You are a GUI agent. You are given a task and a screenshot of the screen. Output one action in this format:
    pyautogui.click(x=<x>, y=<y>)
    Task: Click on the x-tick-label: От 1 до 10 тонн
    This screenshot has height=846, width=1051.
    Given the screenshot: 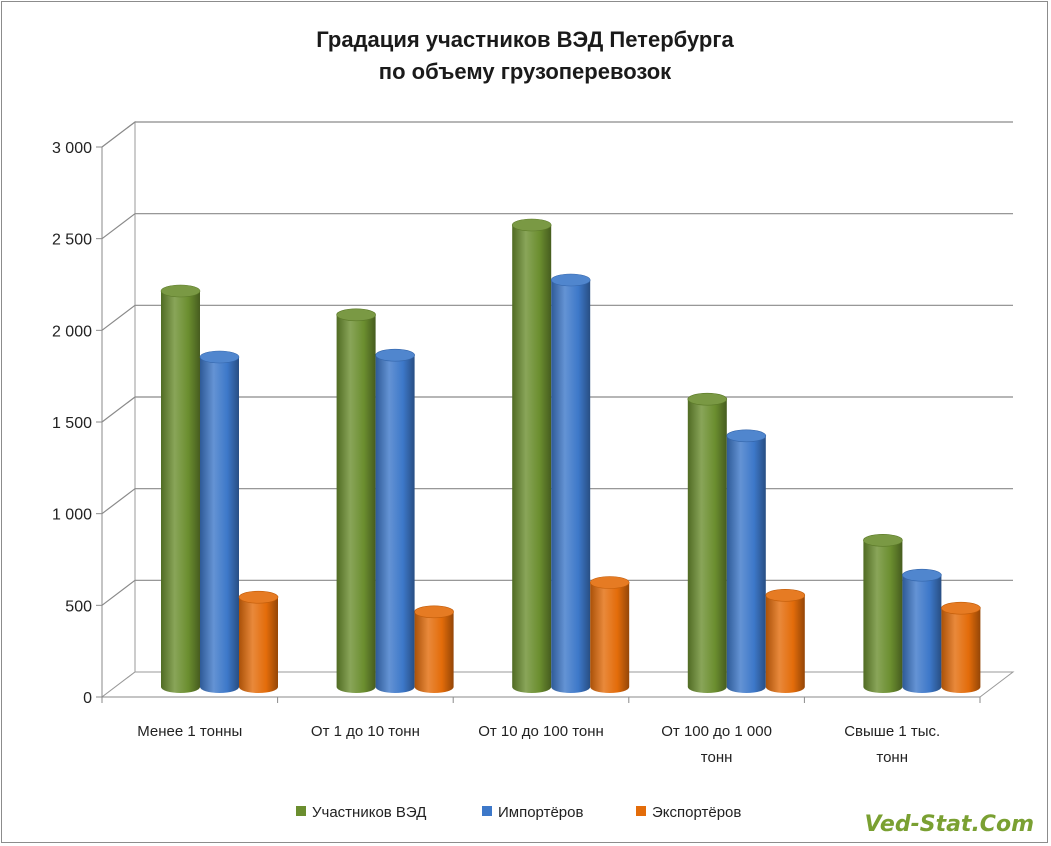 What is the action you would take?
    pyautogui.click(x=365, y=731)
    